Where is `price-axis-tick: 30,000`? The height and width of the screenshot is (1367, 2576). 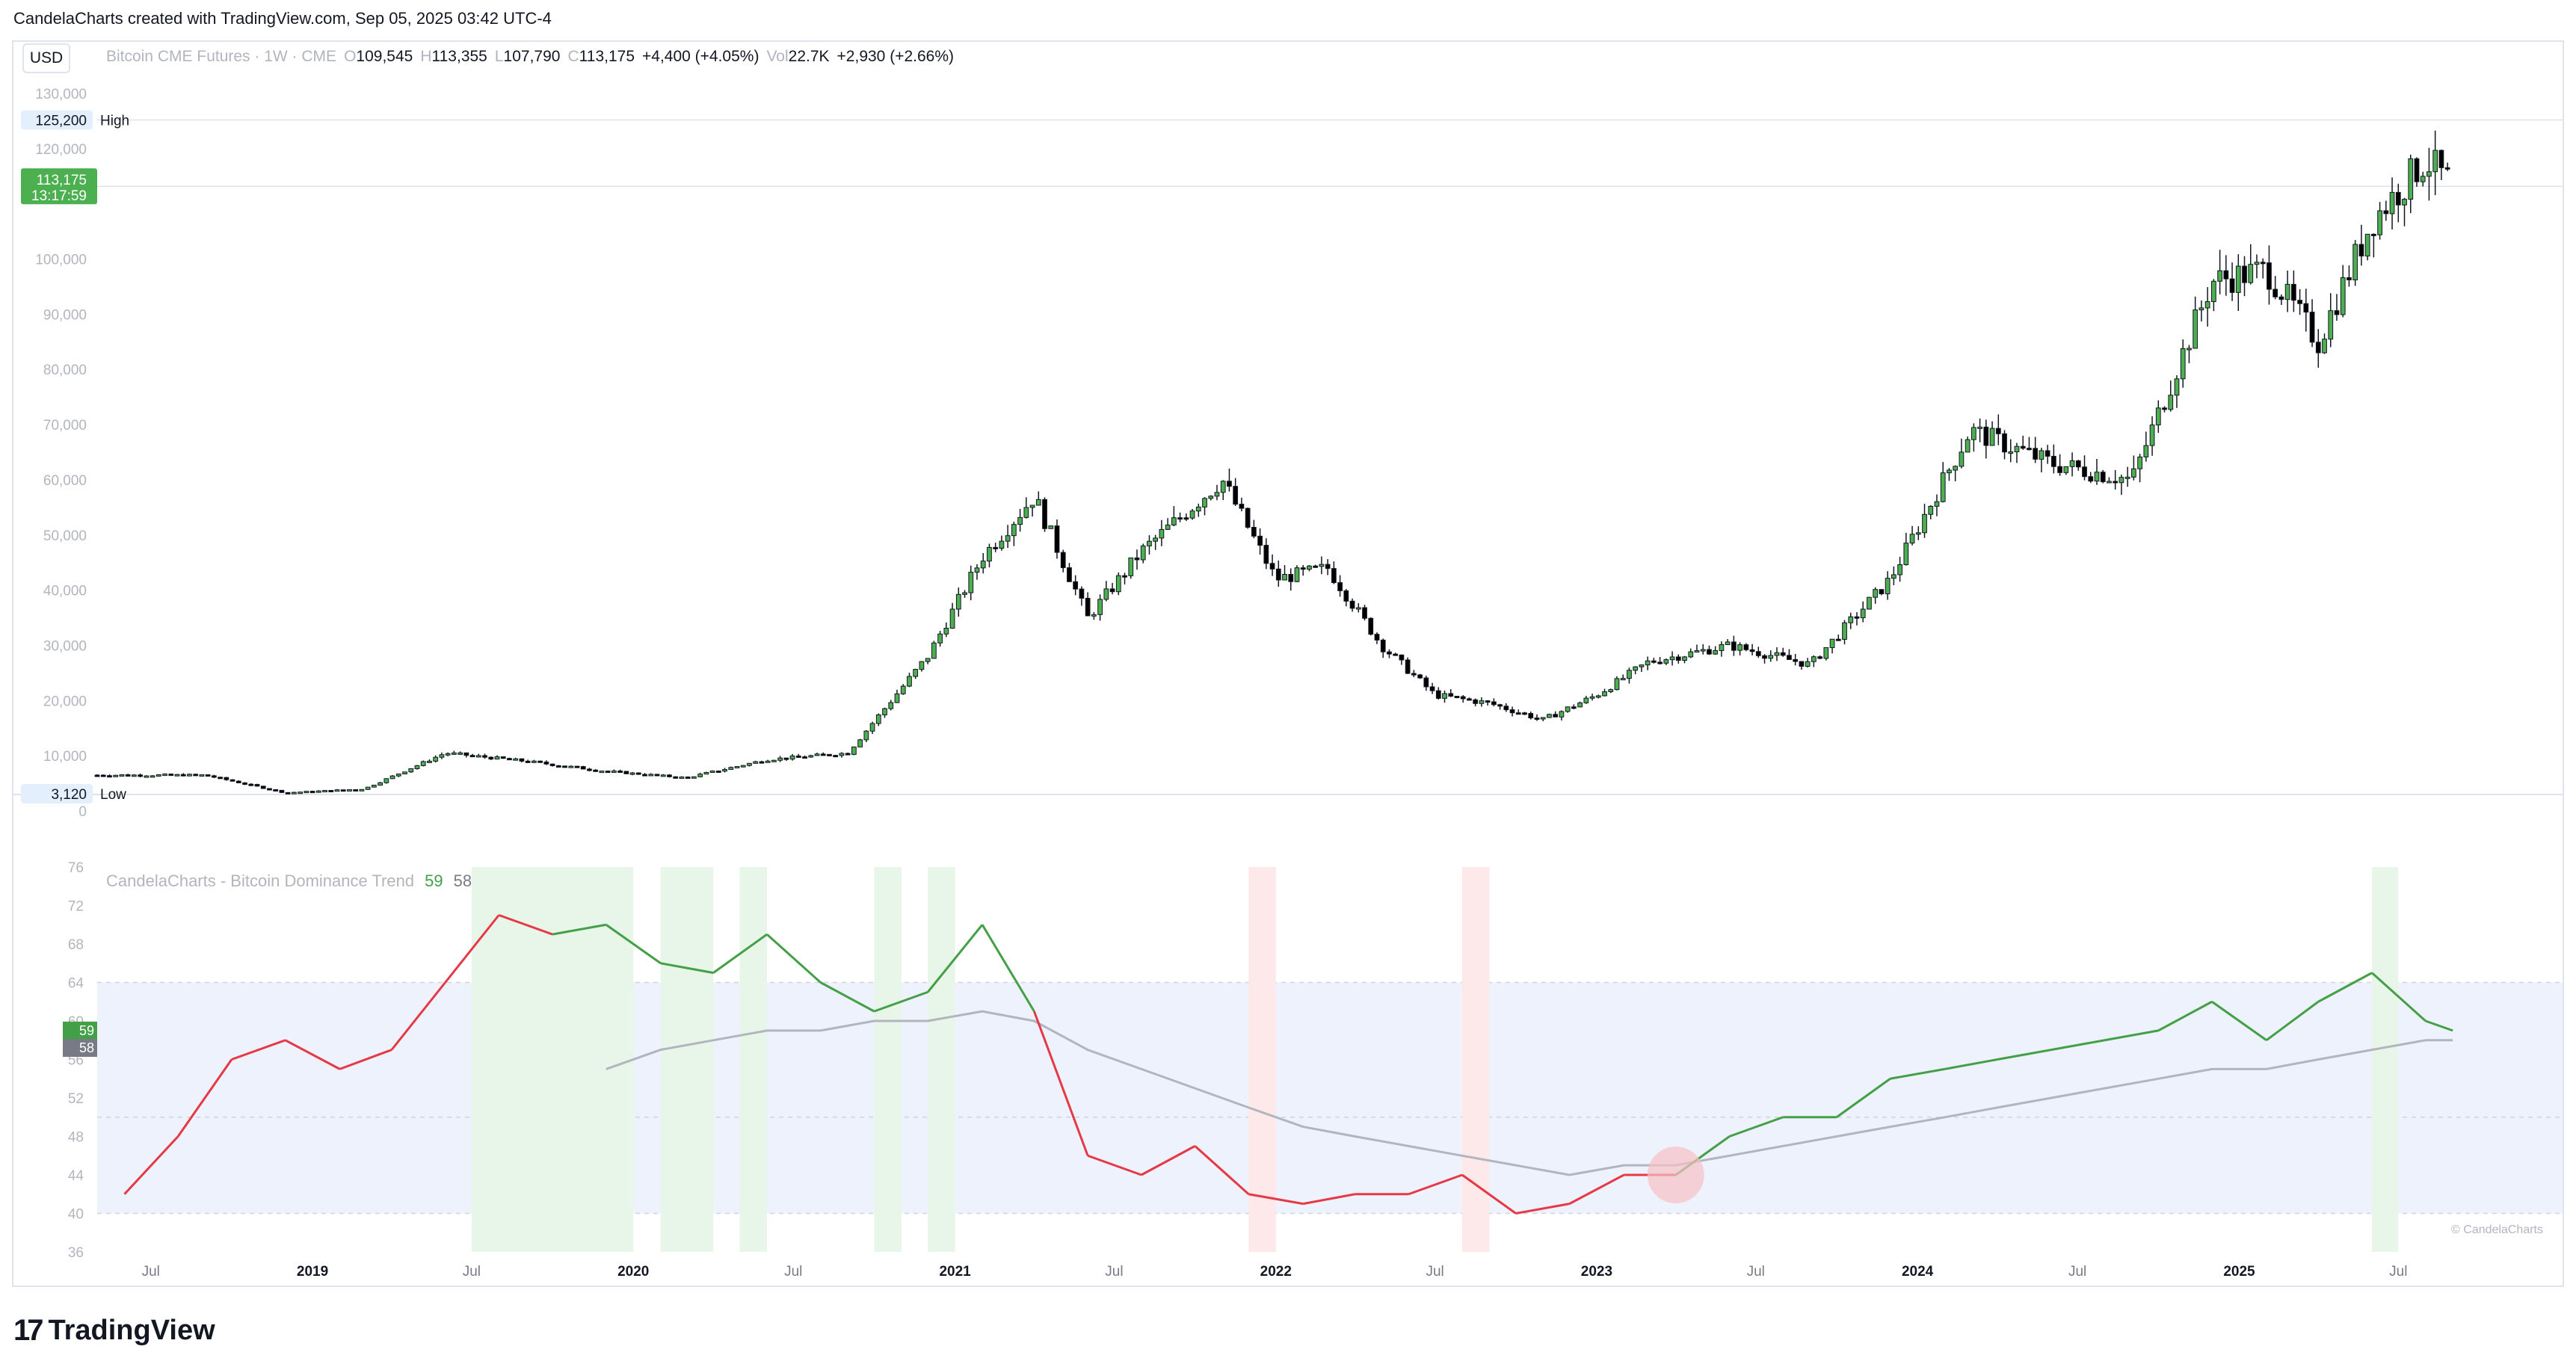 price-axis-tick: 30,000 is located at coordinates (65, 646).